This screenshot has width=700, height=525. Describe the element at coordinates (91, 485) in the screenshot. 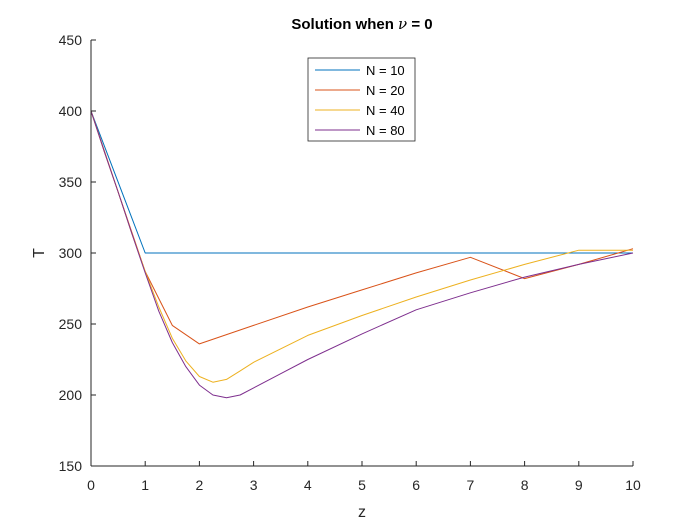

I see `x-tick-label: 0` at that location.